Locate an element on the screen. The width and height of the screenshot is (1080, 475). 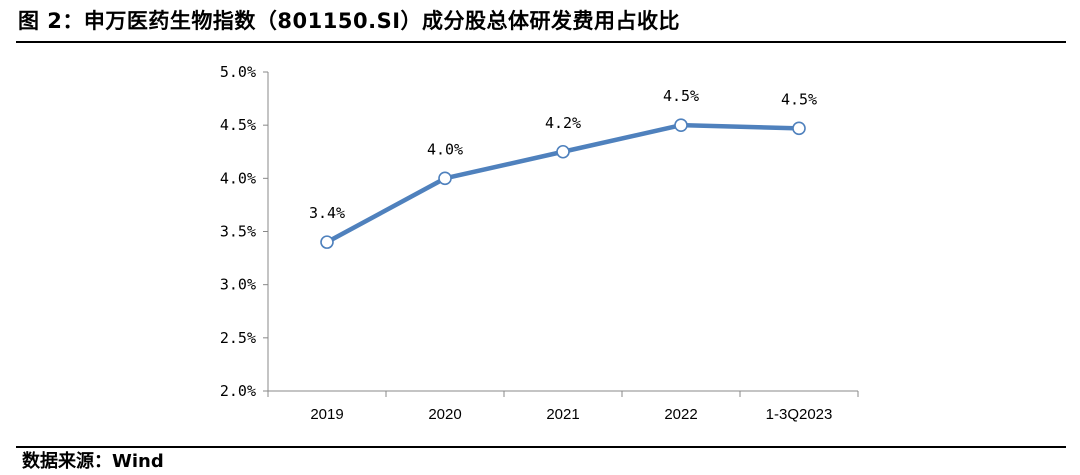
x-tick-label: 2019 is located at coordinates (326, 414).